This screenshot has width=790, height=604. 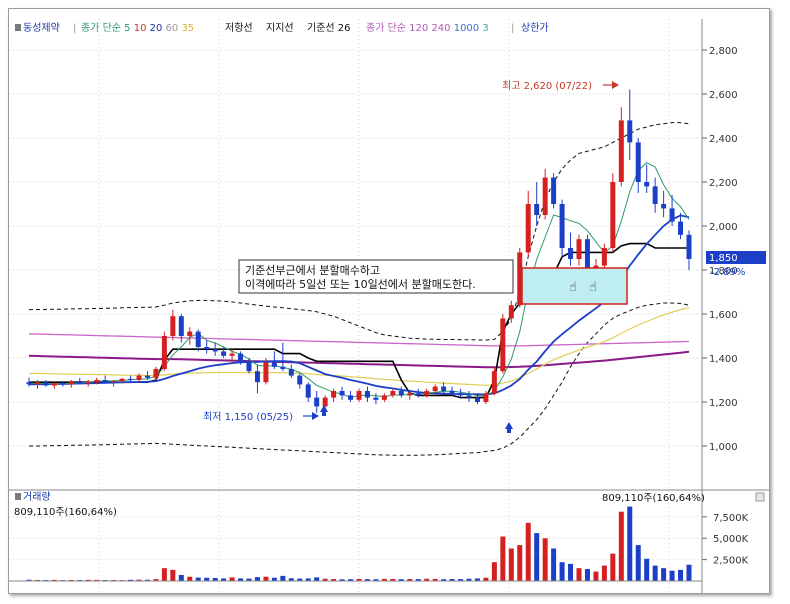 I want to click on price-tick-label: 2,200, so click(x=723, y=183).